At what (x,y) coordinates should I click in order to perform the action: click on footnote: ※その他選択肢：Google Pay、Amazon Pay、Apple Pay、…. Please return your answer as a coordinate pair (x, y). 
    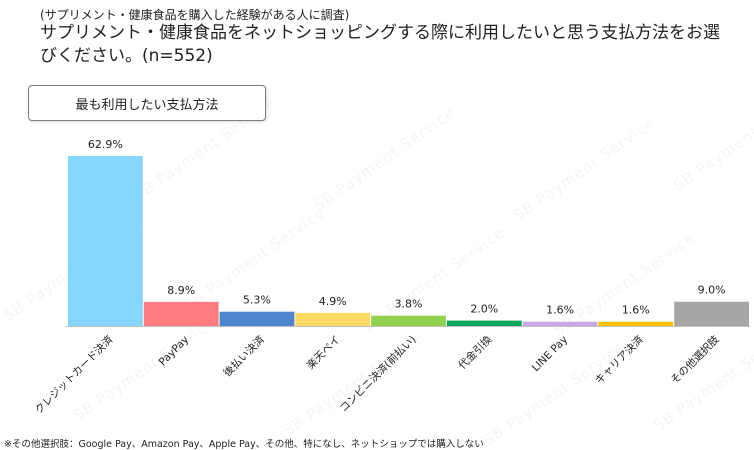
    Looking at the image, I should click on (244, 444).